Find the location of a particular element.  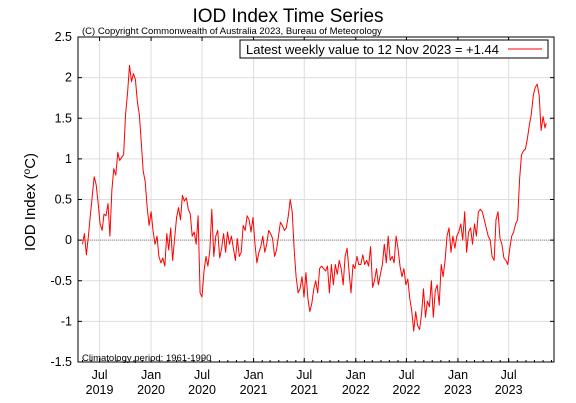

x-tick-label-year: 2019 is located at coordinates (100, 390).